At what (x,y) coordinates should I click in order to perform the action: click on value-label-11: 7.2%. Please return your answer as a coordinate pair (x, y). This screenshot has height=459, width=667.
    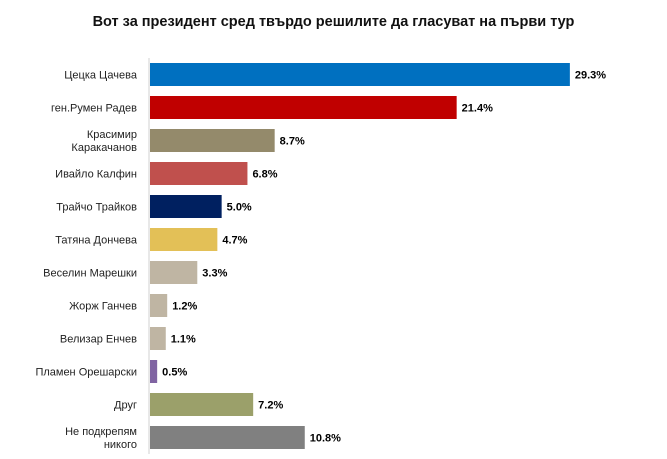
    Looking at the image, I should click on (270, 406).